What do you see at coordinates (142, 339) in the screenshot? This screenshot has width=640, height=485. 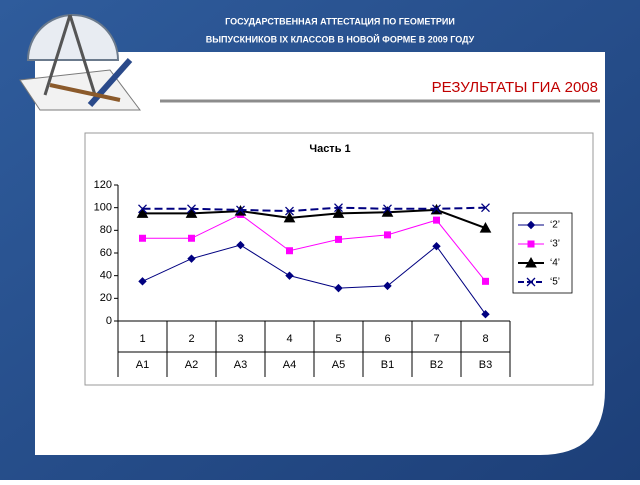 I see `x-tick-label: 1` at bounding box center [142, 339].